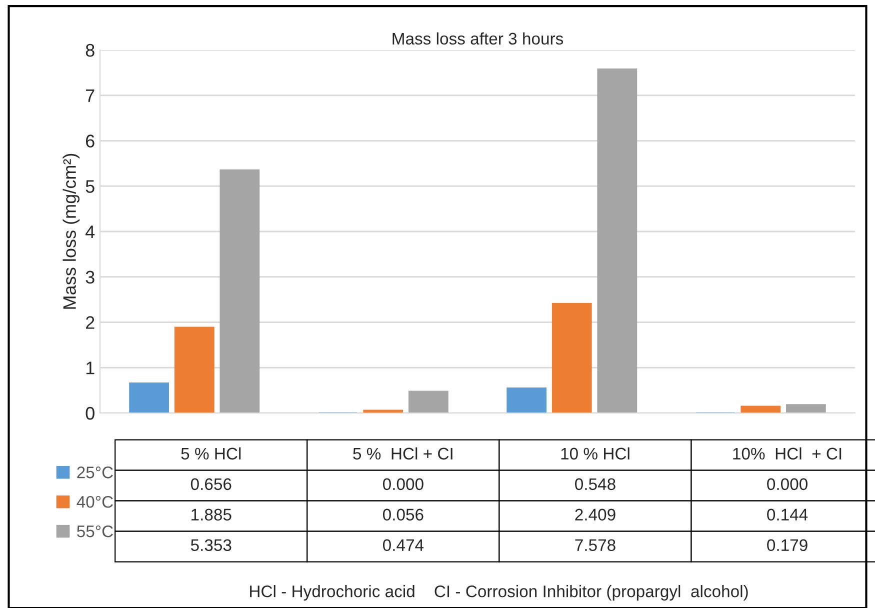  Describe the element at coordinates (211, 545) in the screenshot. I see `data-label: 5.353` at that location.